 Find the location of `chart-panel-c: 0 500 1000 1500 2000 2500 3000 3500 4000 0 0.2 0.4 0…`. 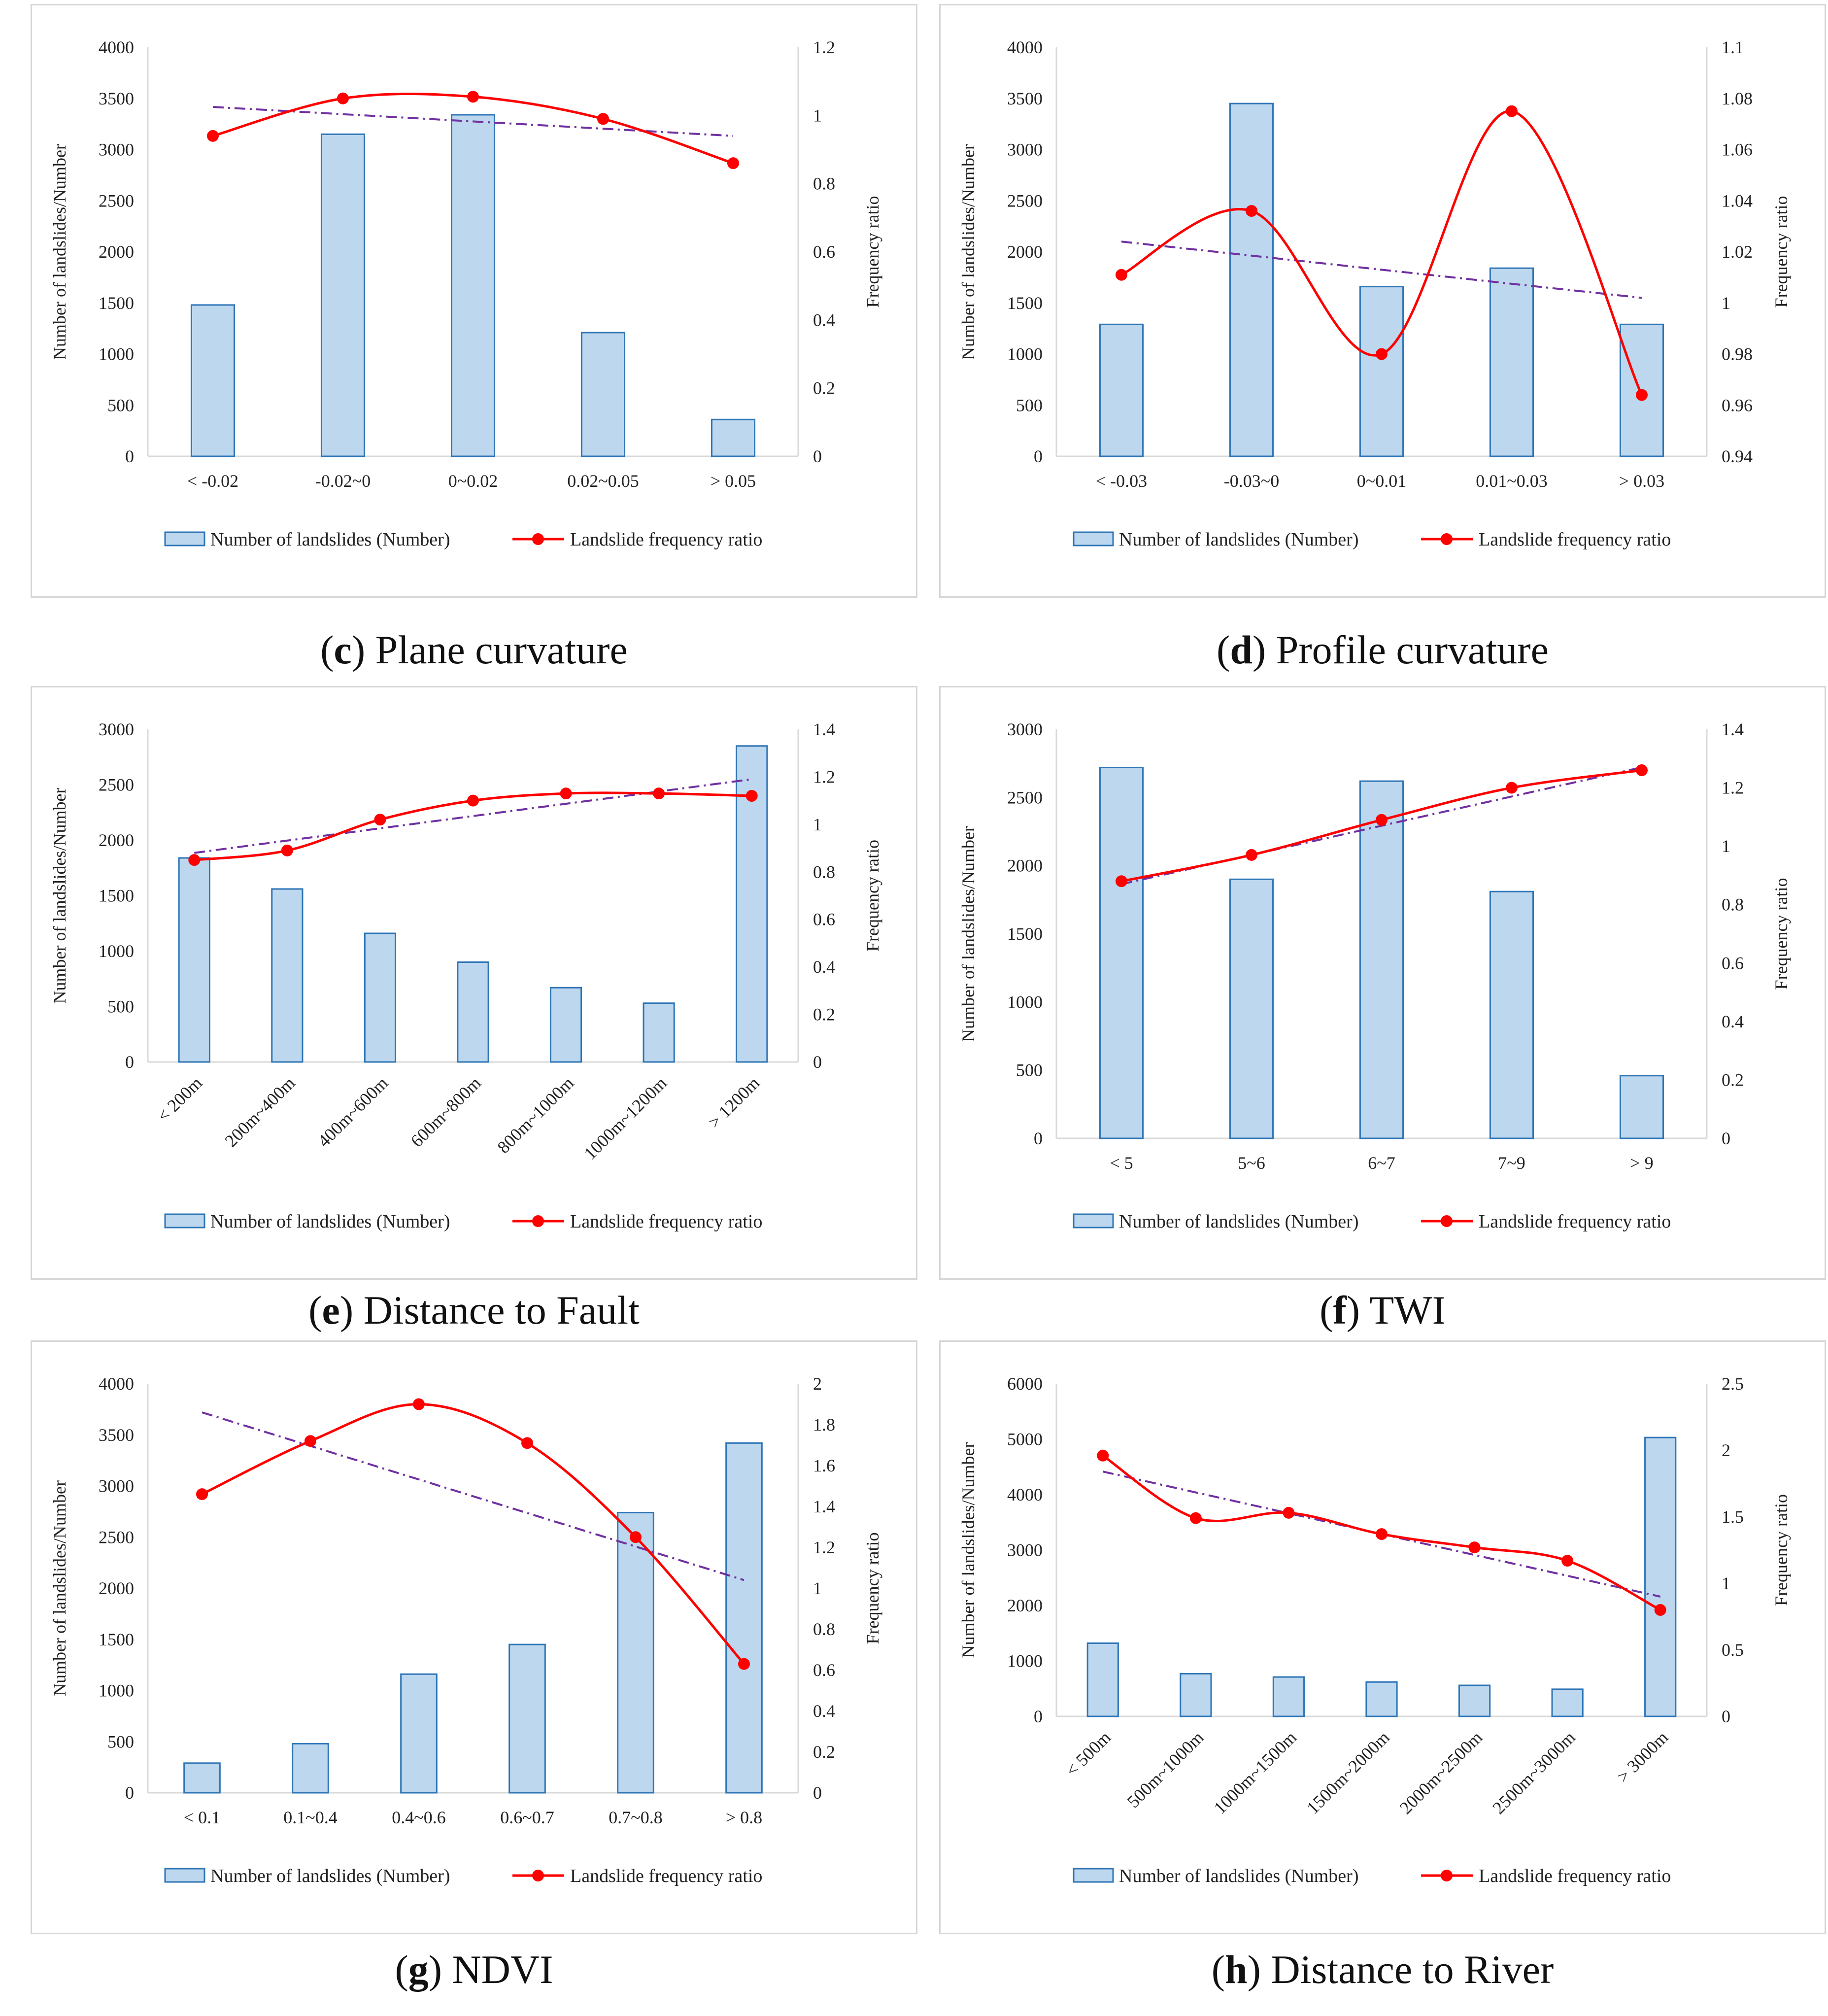

chart-panel-c: 0 500 1000 1500 2000 2500 3000 3500 4000 0 0.2 0.4 0… is located at coordinates (474, 301).